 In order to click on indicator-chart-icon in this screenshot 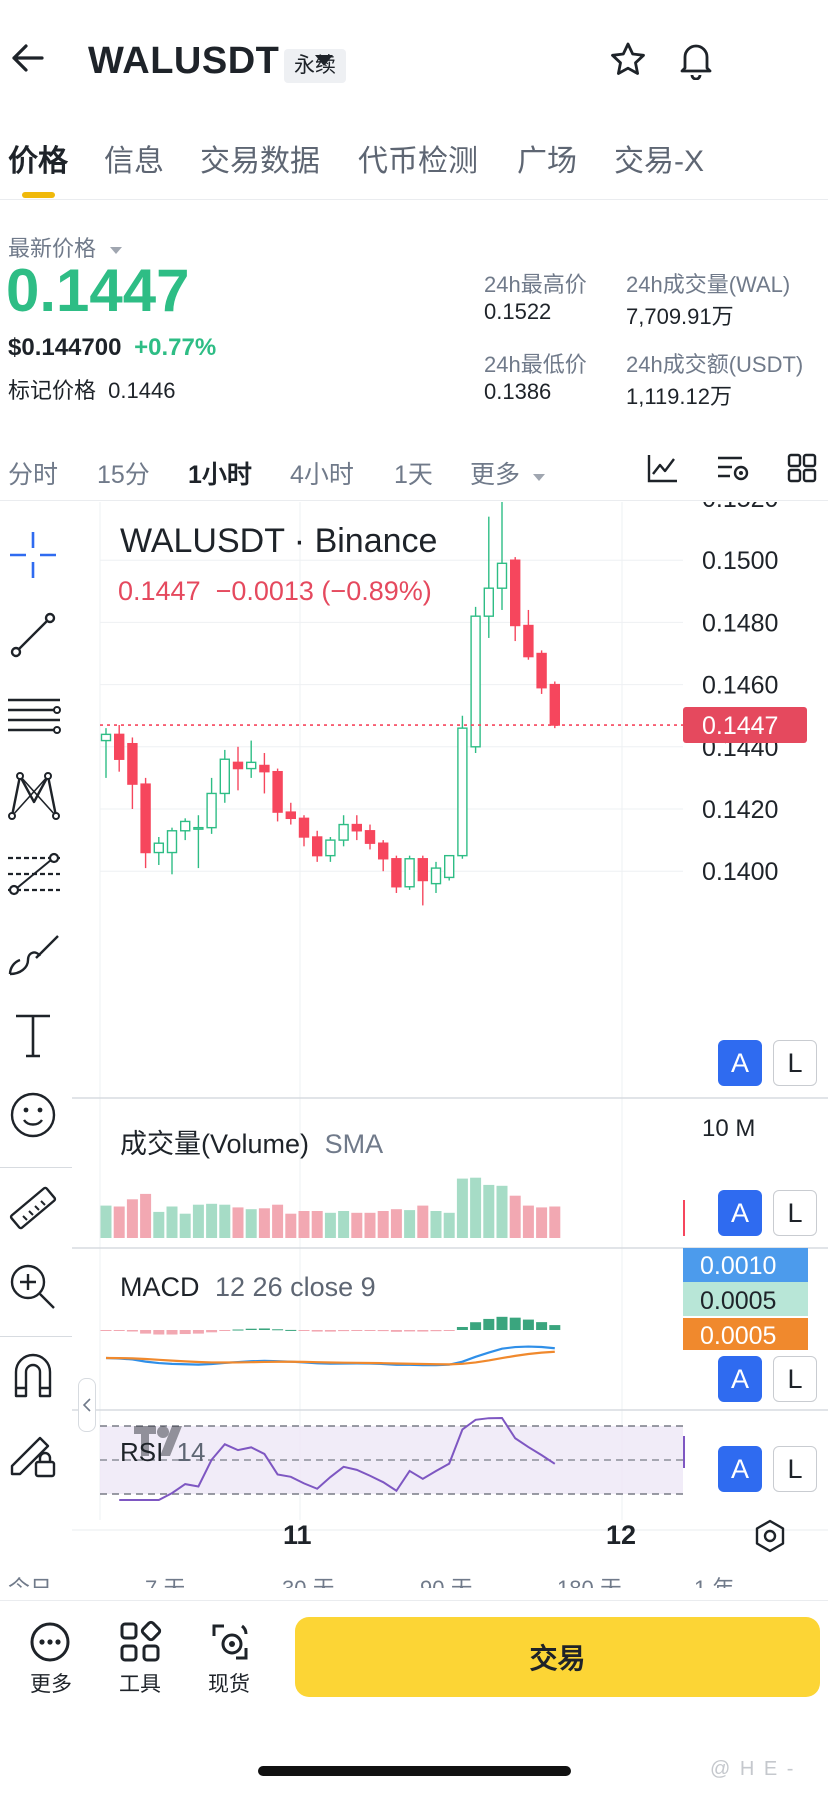, I will do `click(663, 470)`.